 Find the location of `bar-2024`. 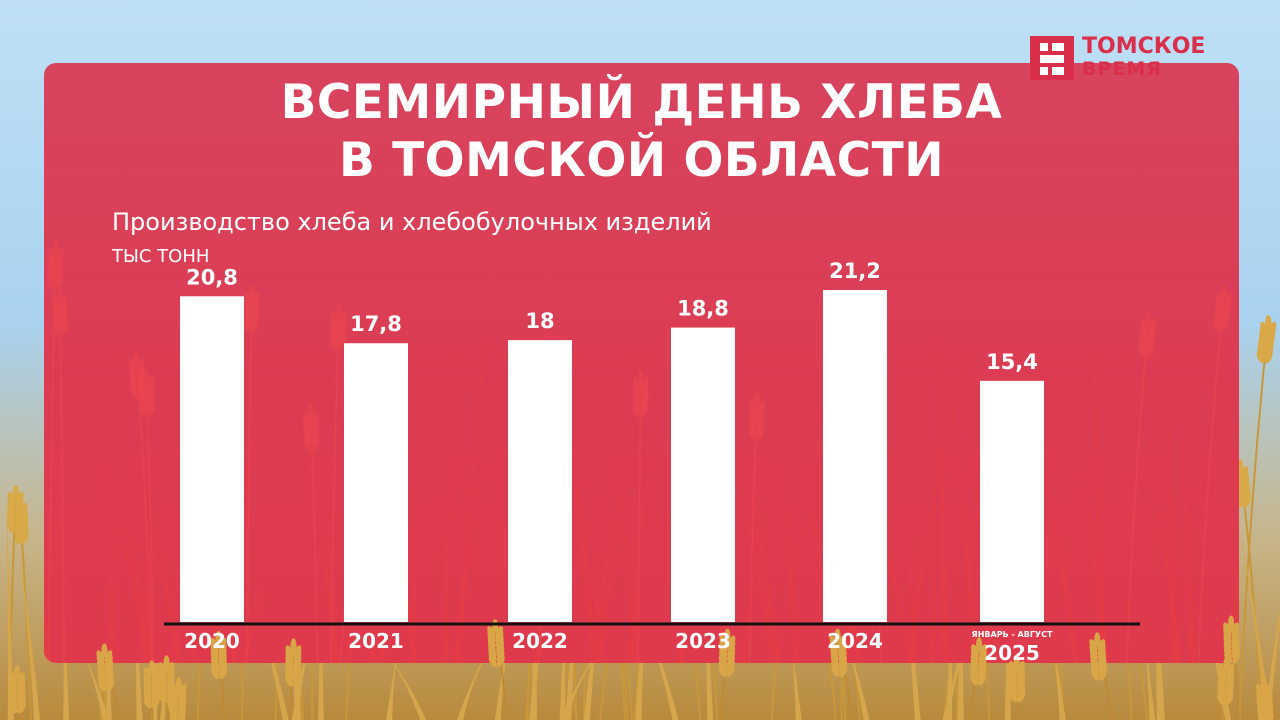

bar-2024 is located at coordinates (855, 456).